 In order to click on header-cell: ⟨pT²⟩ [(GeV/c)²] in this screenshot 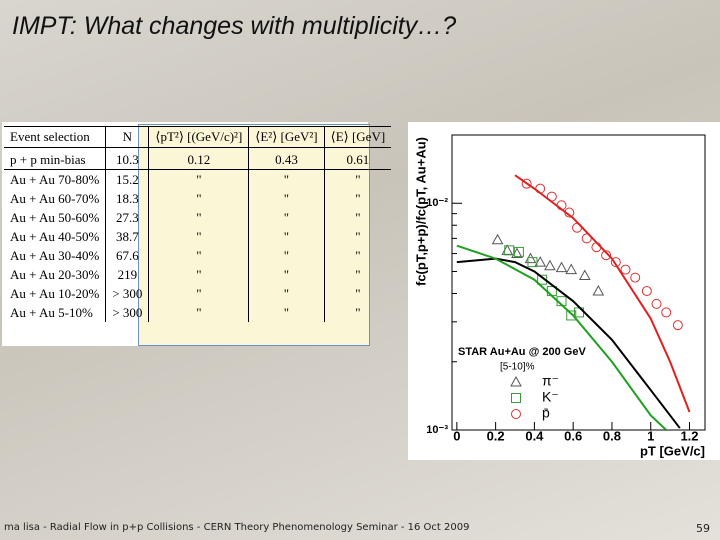, I will do `click(199, 137)`.